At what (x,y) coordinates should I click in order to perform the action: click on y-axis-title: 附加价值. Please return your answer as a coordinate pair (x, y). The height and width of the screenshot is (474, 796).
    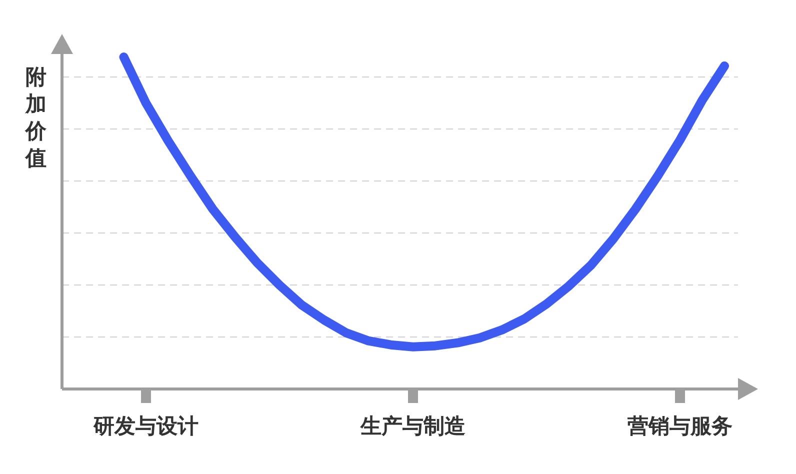
    Looking at the image, I should click on (36, 117).